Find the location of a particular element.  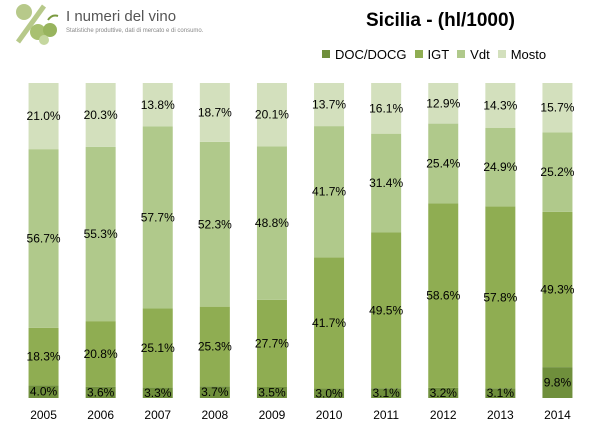

data-label: 49.5% is located at coordinates (386, 310).